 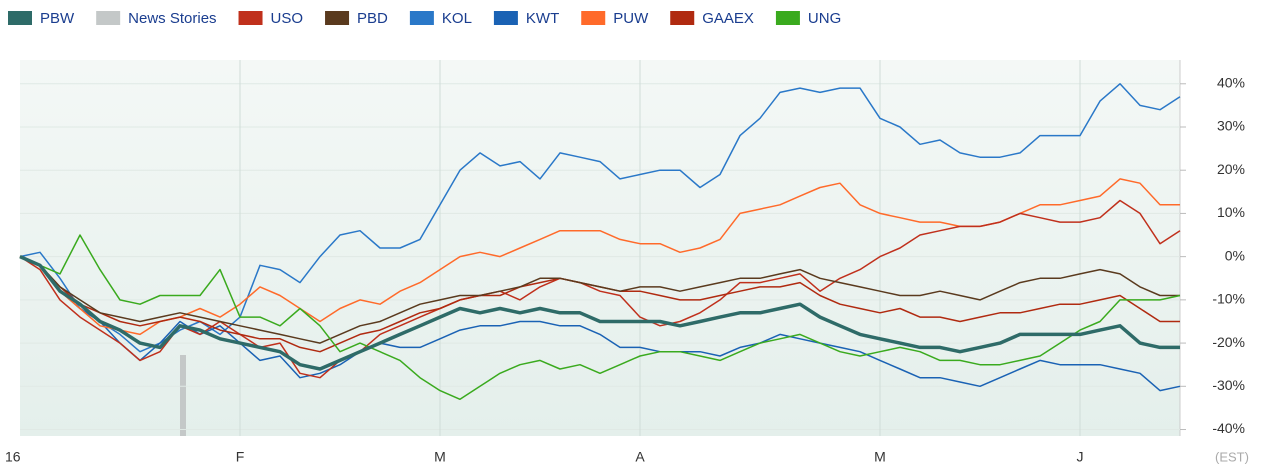 What do you see at coordinates (1080, 457) in the screenshot?
I see `x-tick-label: J` at bounding box center [1080, 457].